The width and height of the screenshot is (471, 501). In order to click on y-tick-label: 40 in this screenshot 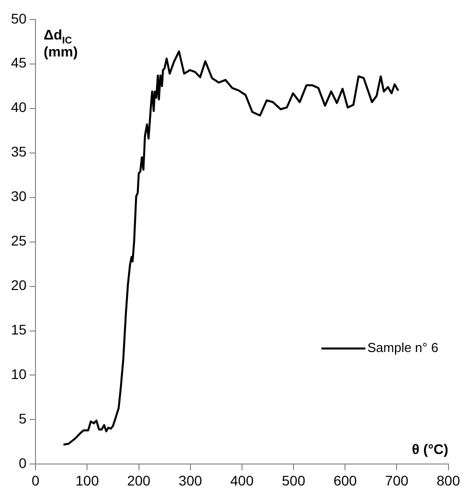, I will do `click(18, 107)`.